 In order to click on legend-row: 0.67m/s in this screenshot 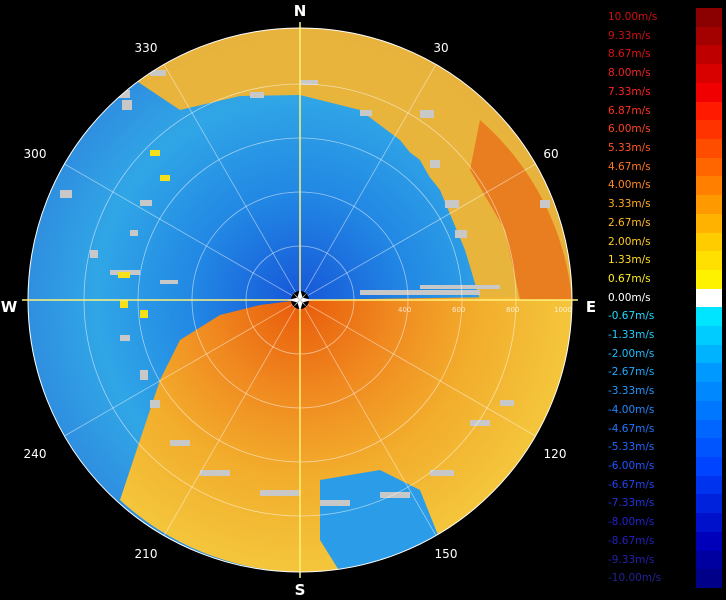, I will do `click(663, 279)`.